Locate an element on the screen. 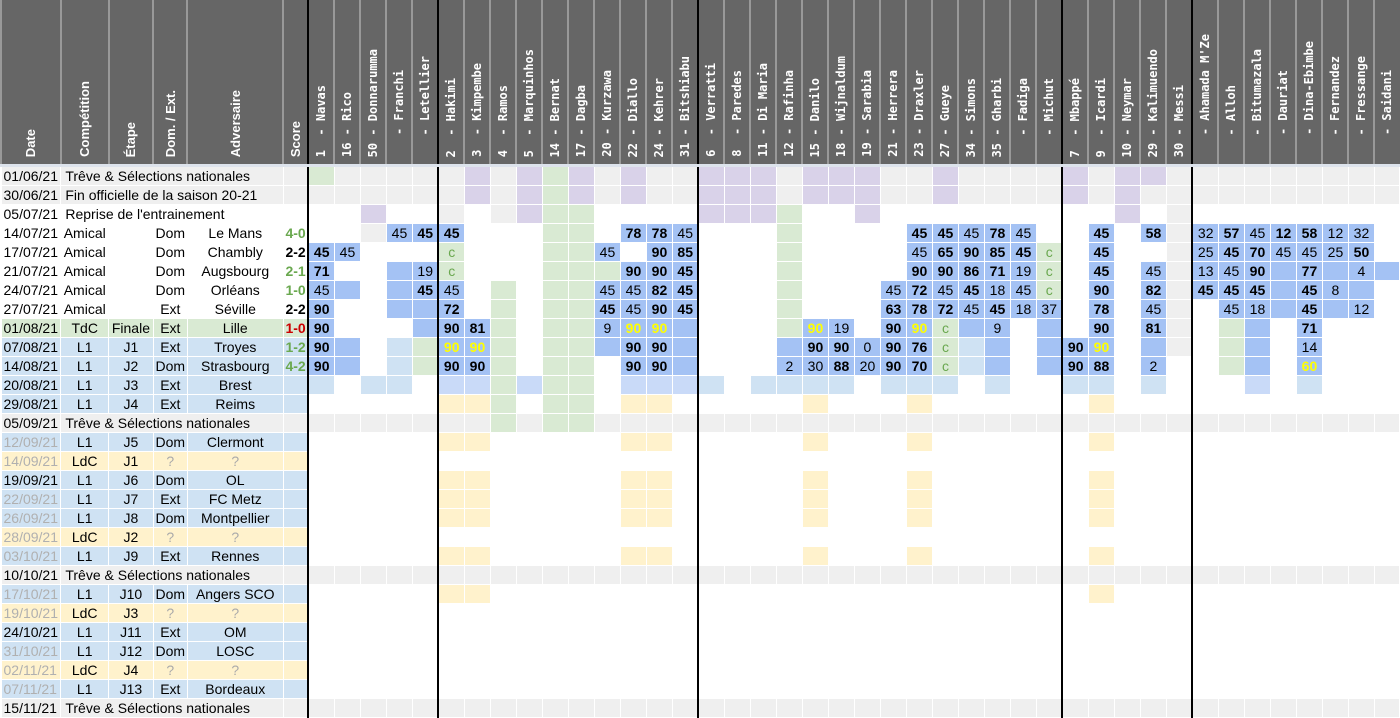 The height and width of the screenshot is (718, 1400). player-column-header: 9 - Icardi is located at coordinates (1101, 83).